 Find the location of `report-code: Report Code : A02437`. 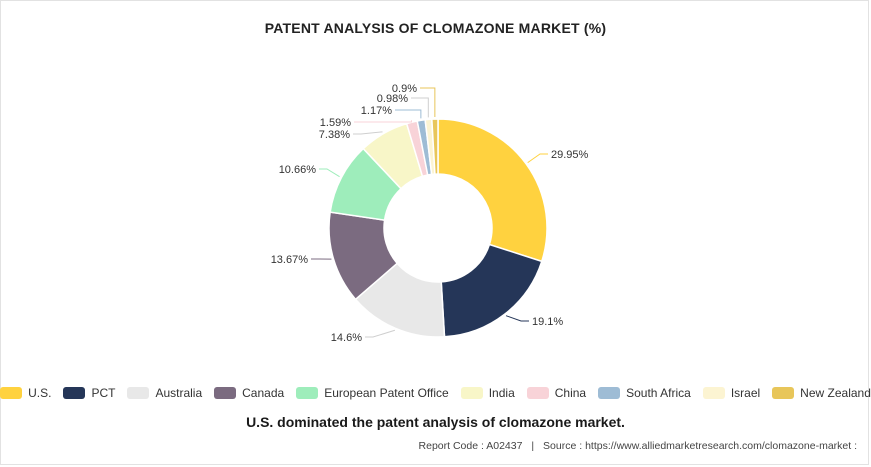

report-code: Report Code : A02437 is located at coordinates (470, 446).